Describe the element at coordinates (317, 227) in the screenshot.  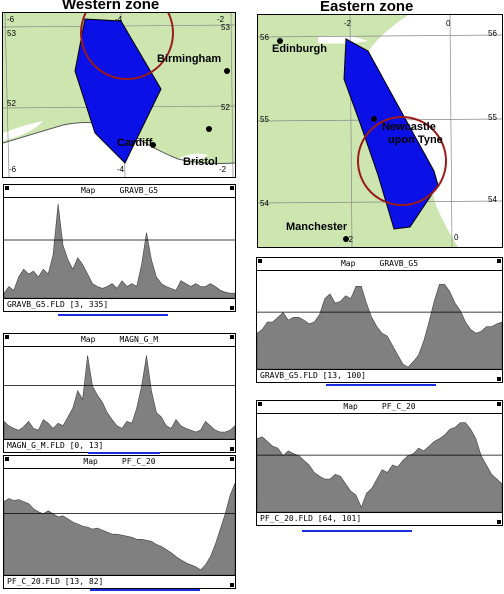
I see `map-label-manchester: Manchester` at that location.